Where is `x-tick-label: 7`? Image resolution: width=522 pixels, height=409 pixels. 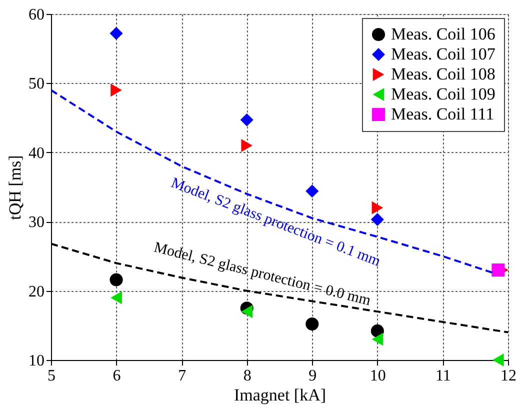
x-tick-label: 7 is located at coordinates (182, 376).